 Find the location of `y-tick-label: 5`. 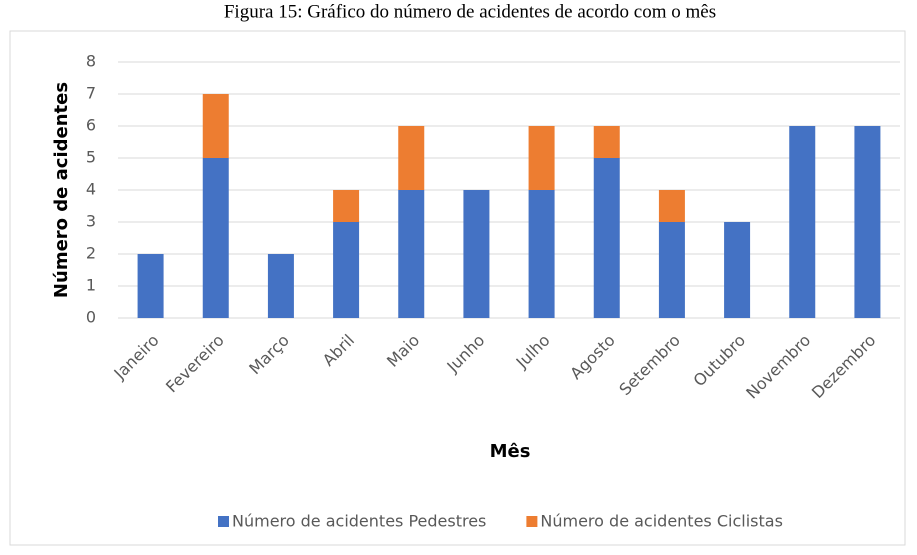

y-tick-label: 5 is located at coordinates (91, 157).